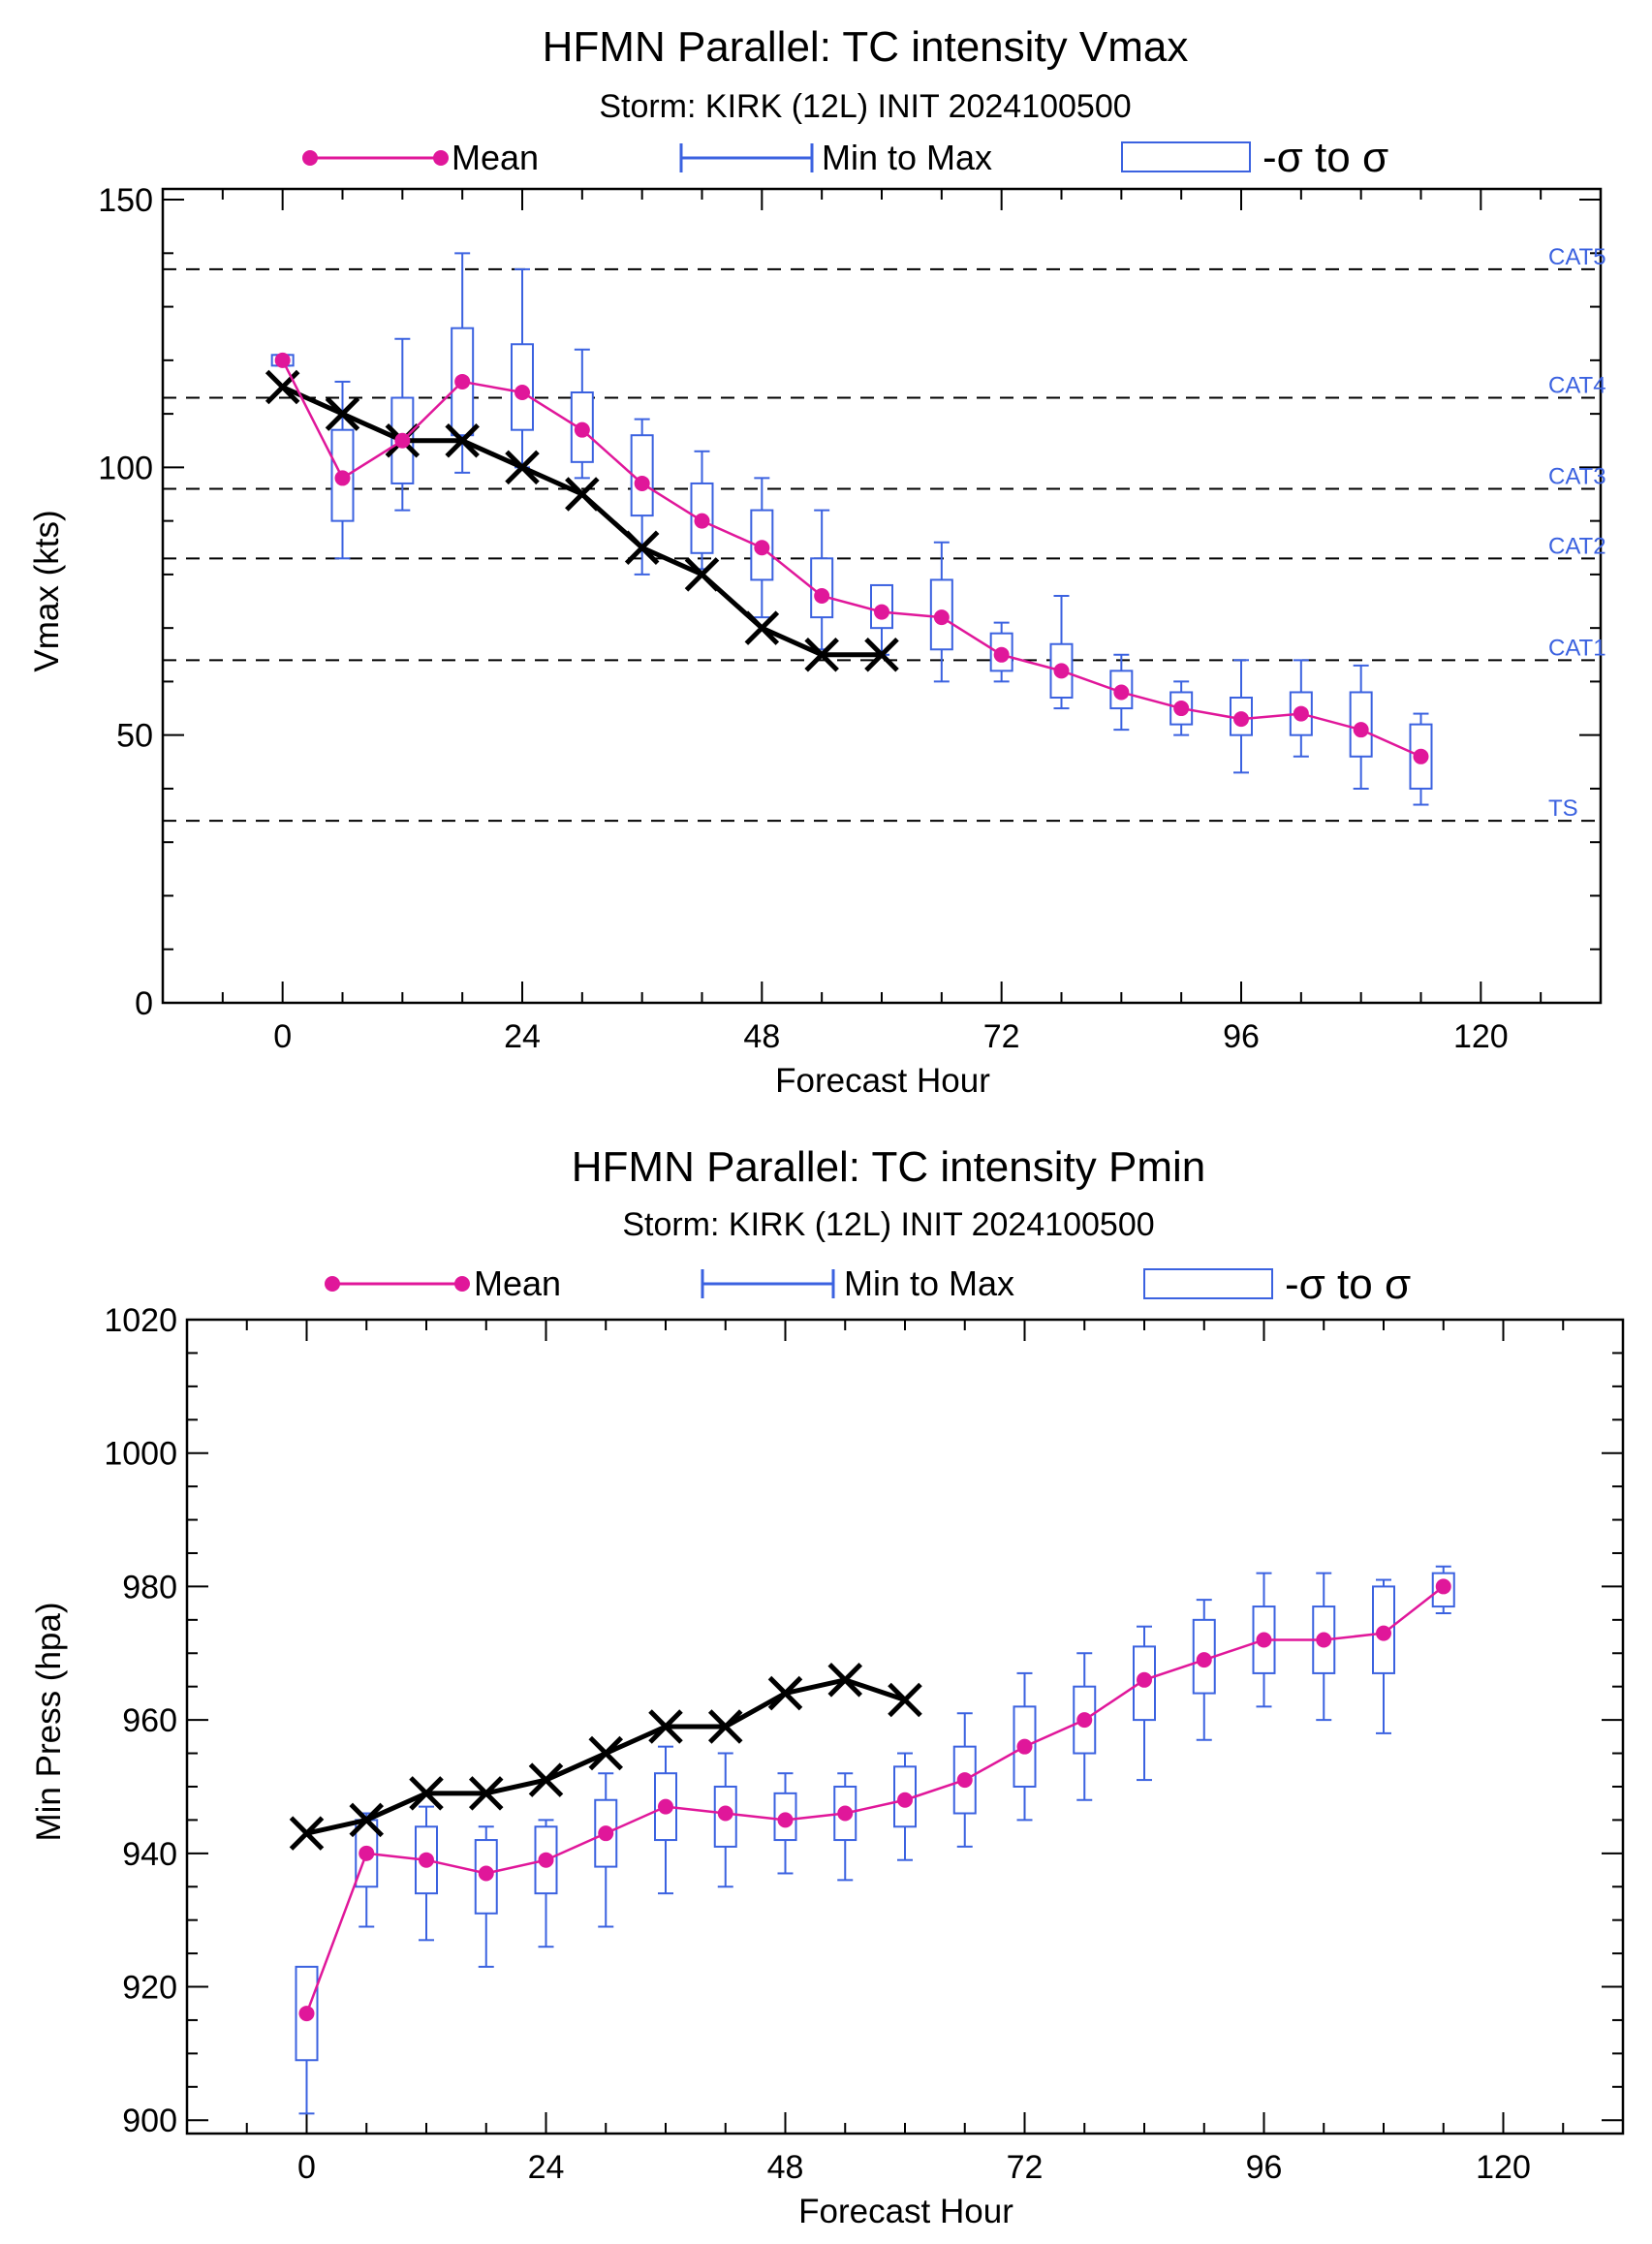 The image size is (1652, 2244). What do you see at coordinates (149, 1988) in the screenshot?
I see `y-tick-label: 920` at bounding box center [149, 1988].